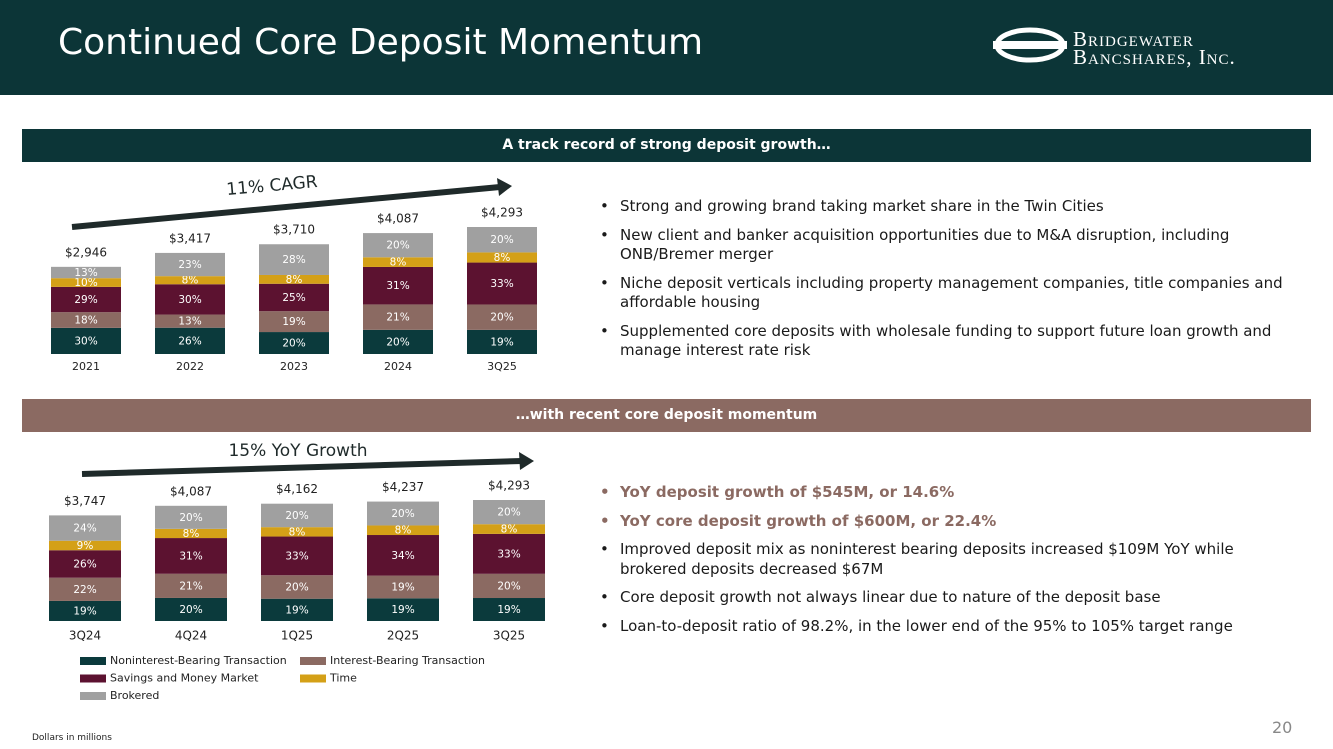 This screenshot has height=749, width=1333. Describe the element at coordinates (191, 636) in the screenshot. I see `x-tick-label: 4Q24` at that location.